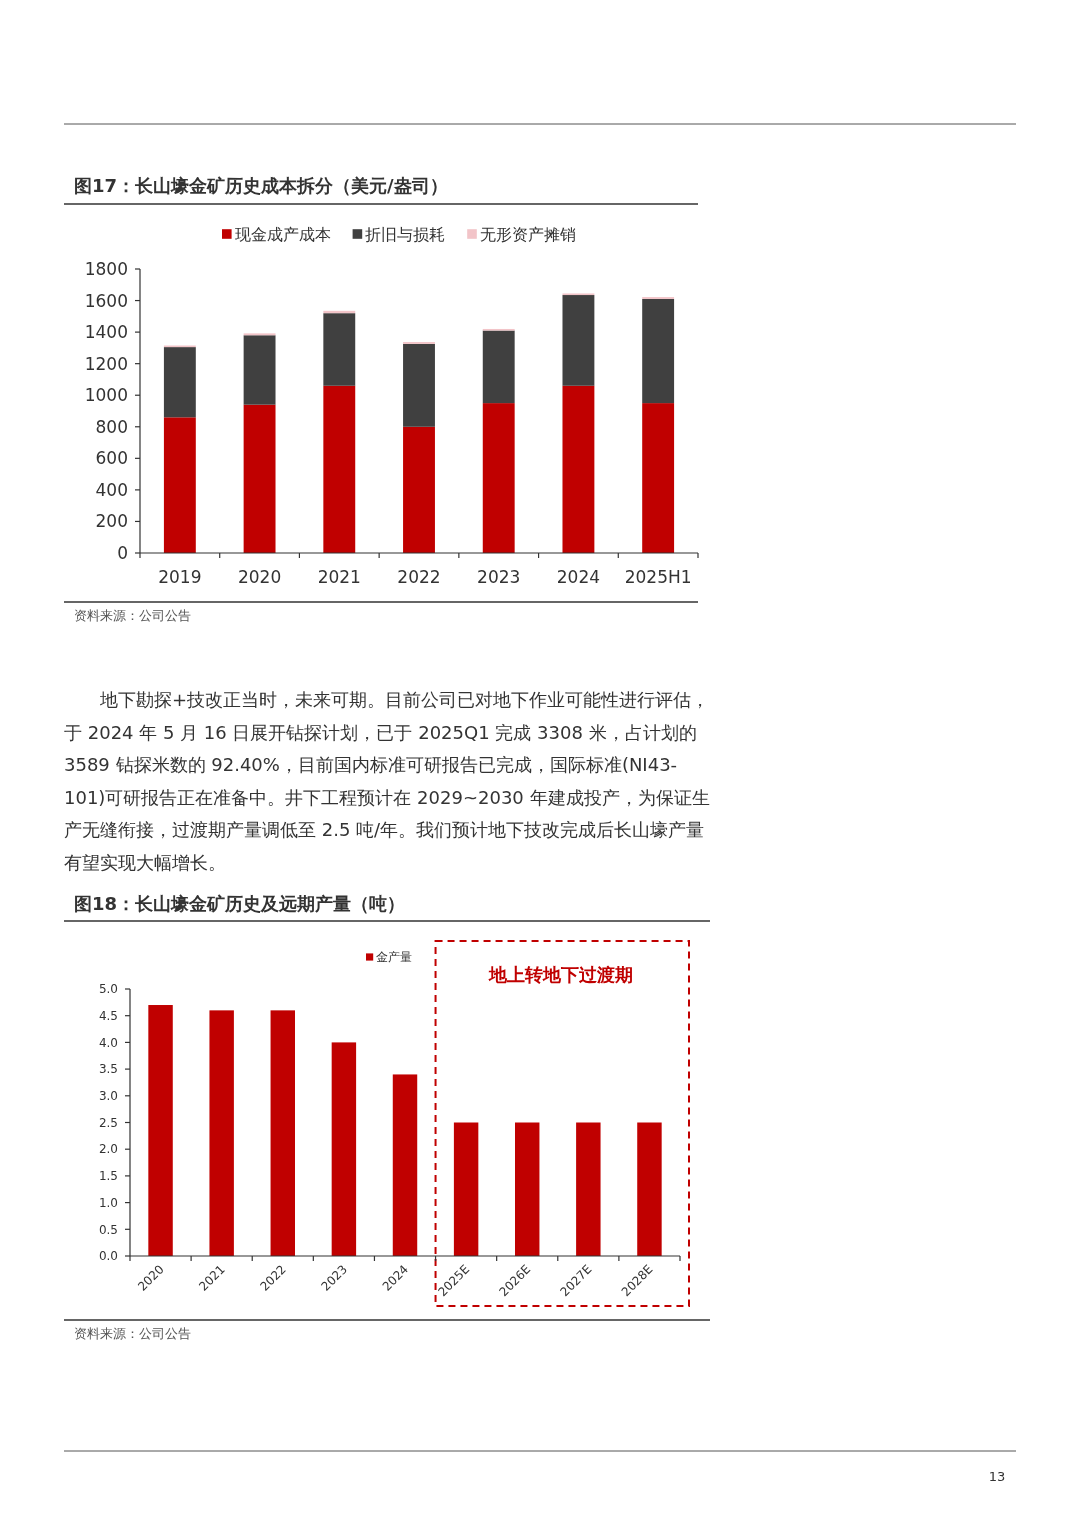 The image size is (1080, 1527). What do you see at coordinates (108, 1176) in the screenshot?
I see `y-tick-label: 1.5` at bounding box center [108, 1176].